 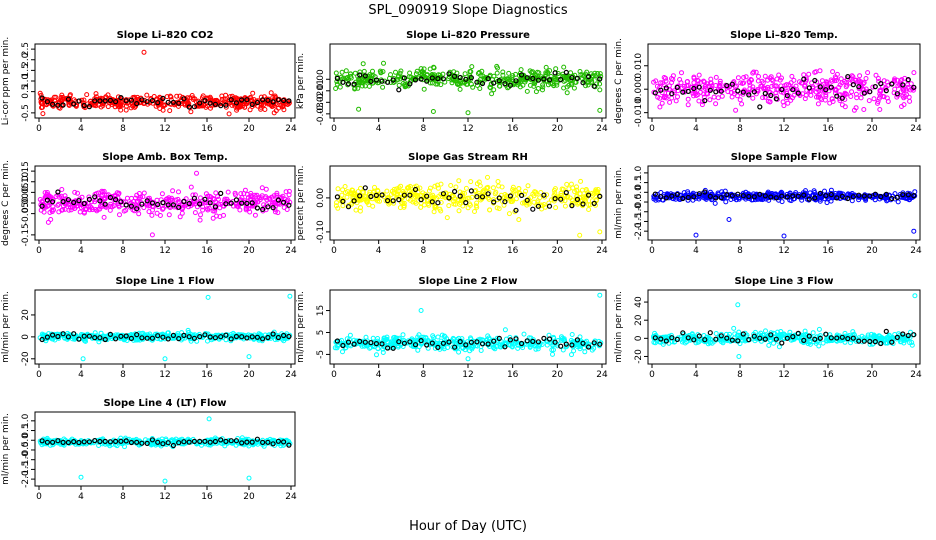 I want to click on x-tick-label: 24, so click(x=291, y=497).